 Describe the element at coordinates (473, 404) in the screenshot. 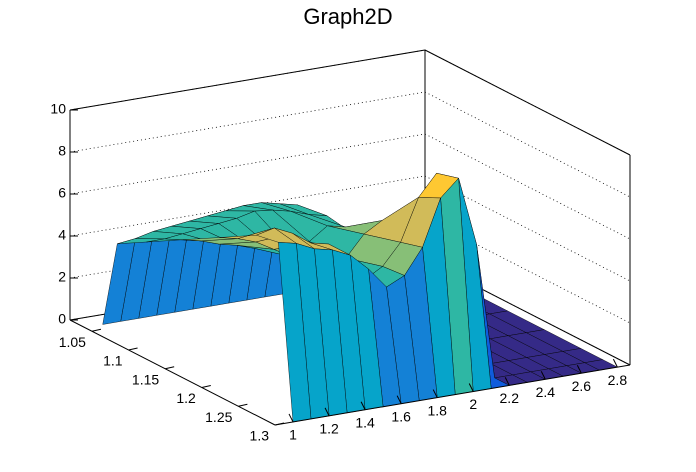

I see `x-tick-label: 2` at that location.